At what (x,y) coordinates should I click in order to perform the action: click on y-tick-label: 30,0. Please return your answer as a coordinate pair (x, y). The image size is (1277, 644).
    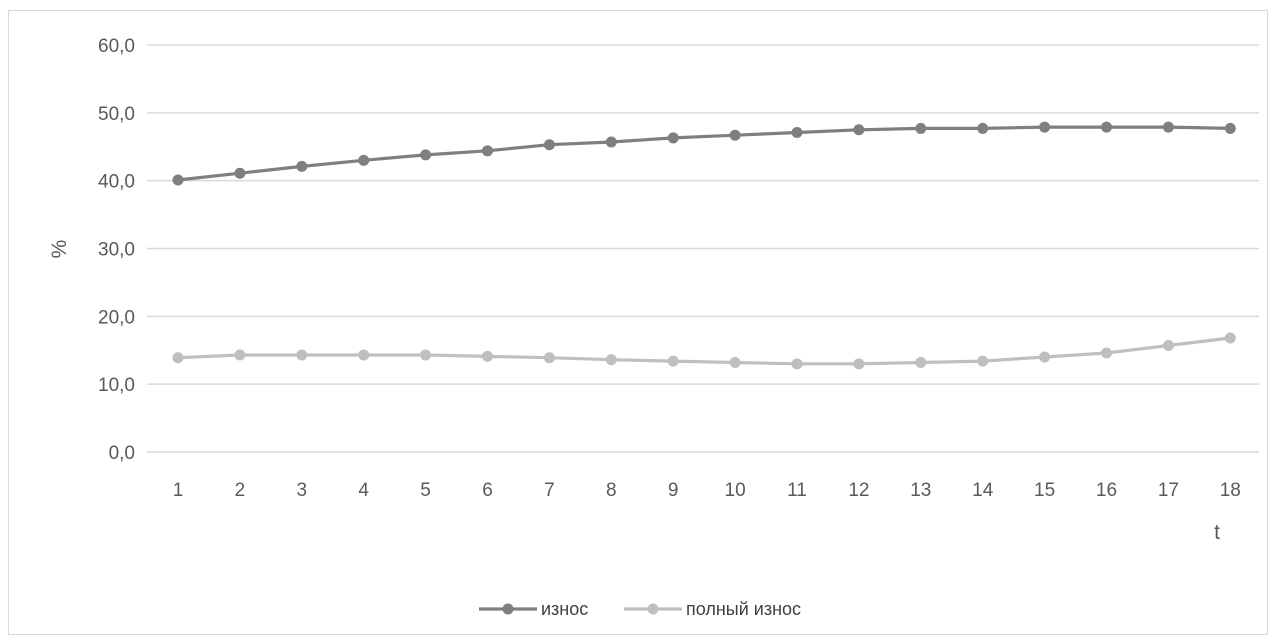
    Looking at the image, I should click on (116, 250).